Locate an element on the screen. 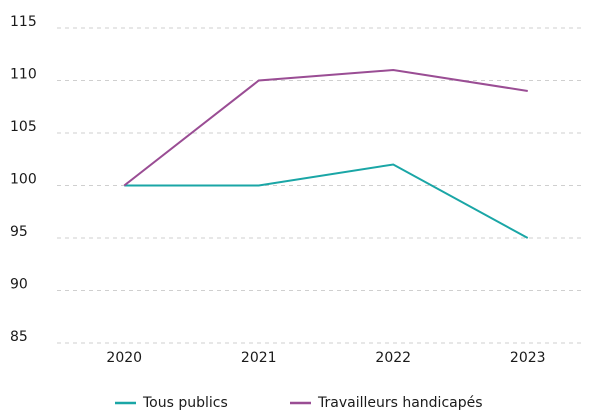 The height and width of the screenshot is (415, 595). x-tick-label: 2023 is located at coordinates (528, 358).